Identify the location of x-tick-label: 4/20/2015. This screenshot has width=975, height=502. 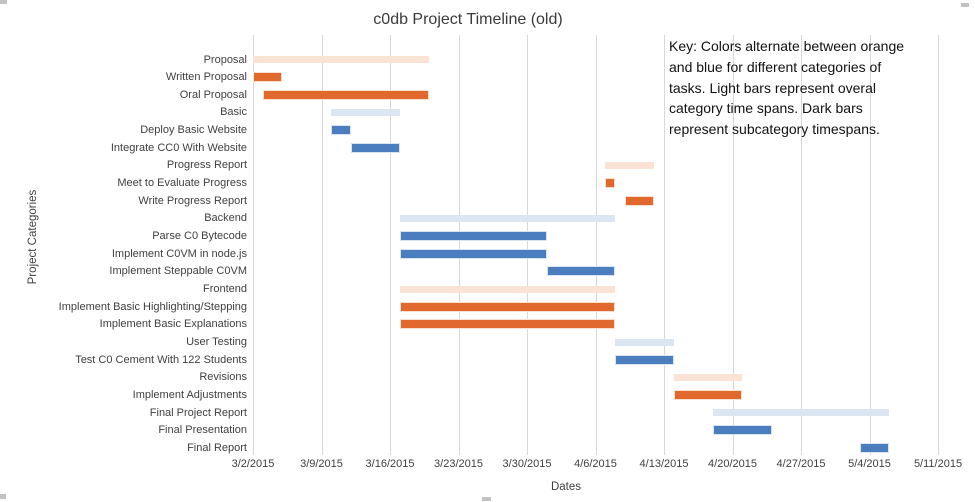
(732, 464).